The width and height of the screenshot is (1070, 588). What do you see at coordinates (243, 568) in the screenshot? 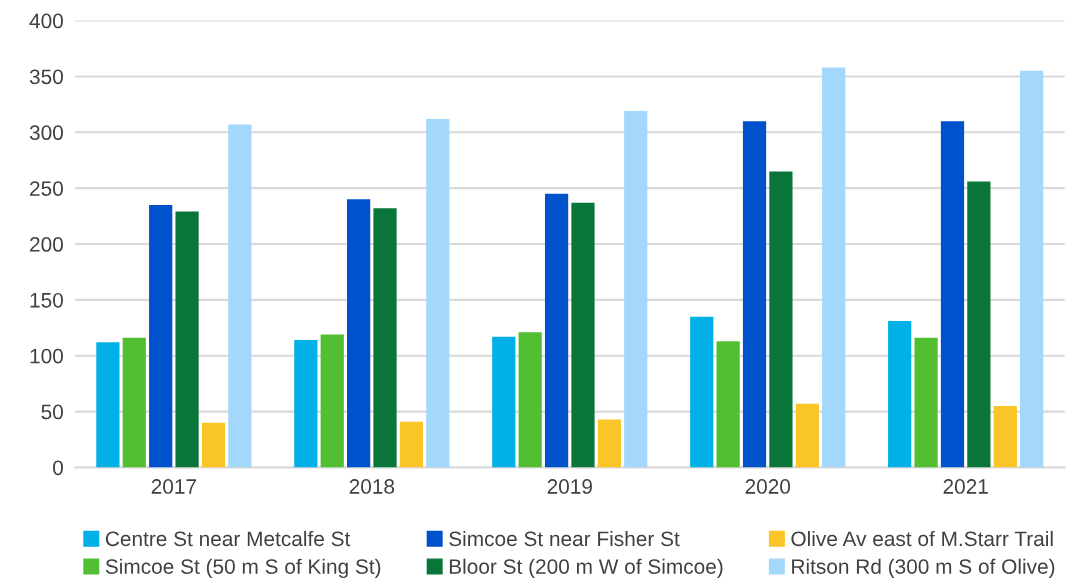
I see `legend-label: Simcoe St (50 m S of King St)` at bounding box center [243, 568].